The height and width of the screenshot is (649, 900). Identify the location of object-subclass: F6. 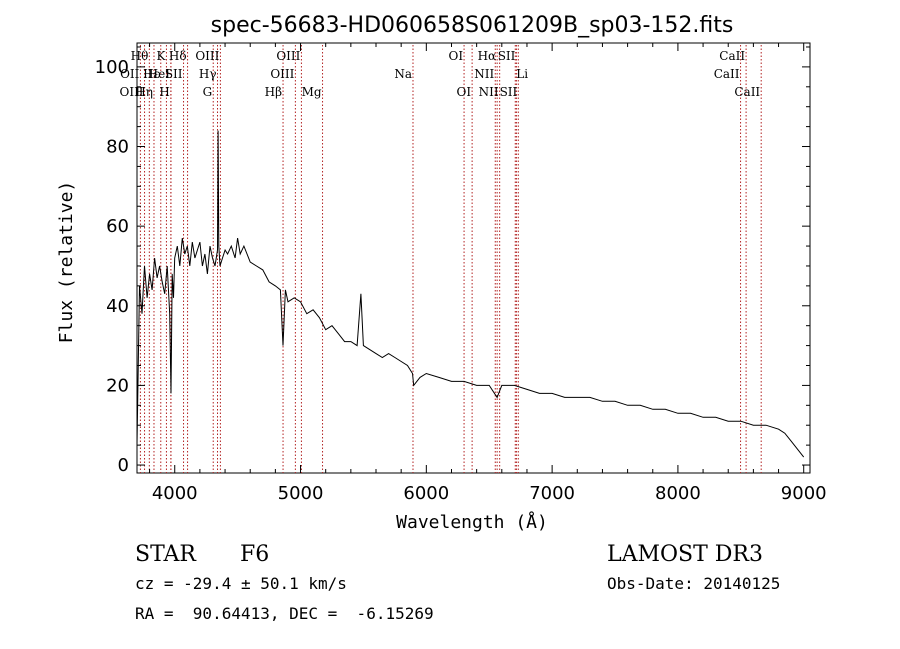
(254, 554).